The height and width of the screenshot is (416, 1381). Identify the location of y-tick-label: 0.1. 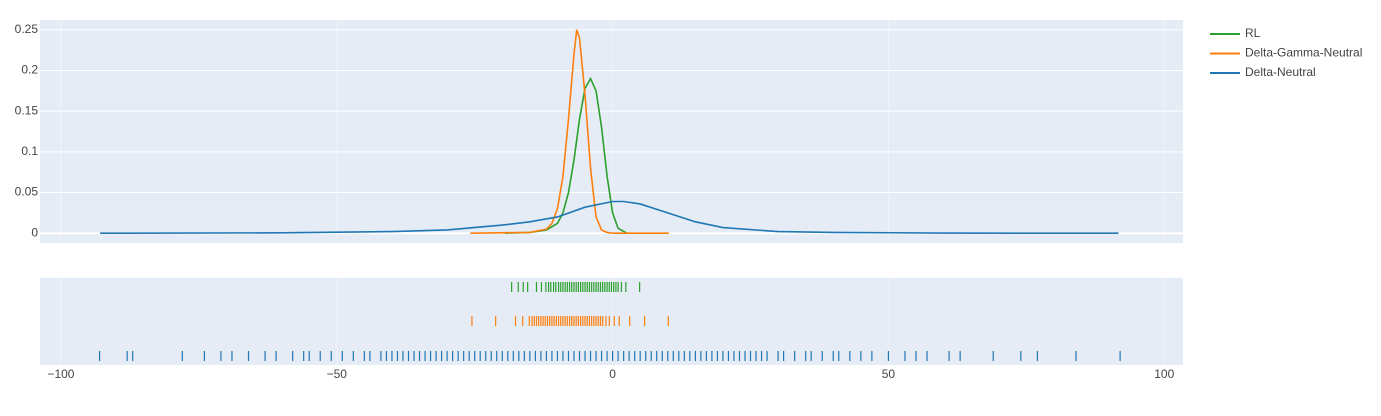
(29, 151).